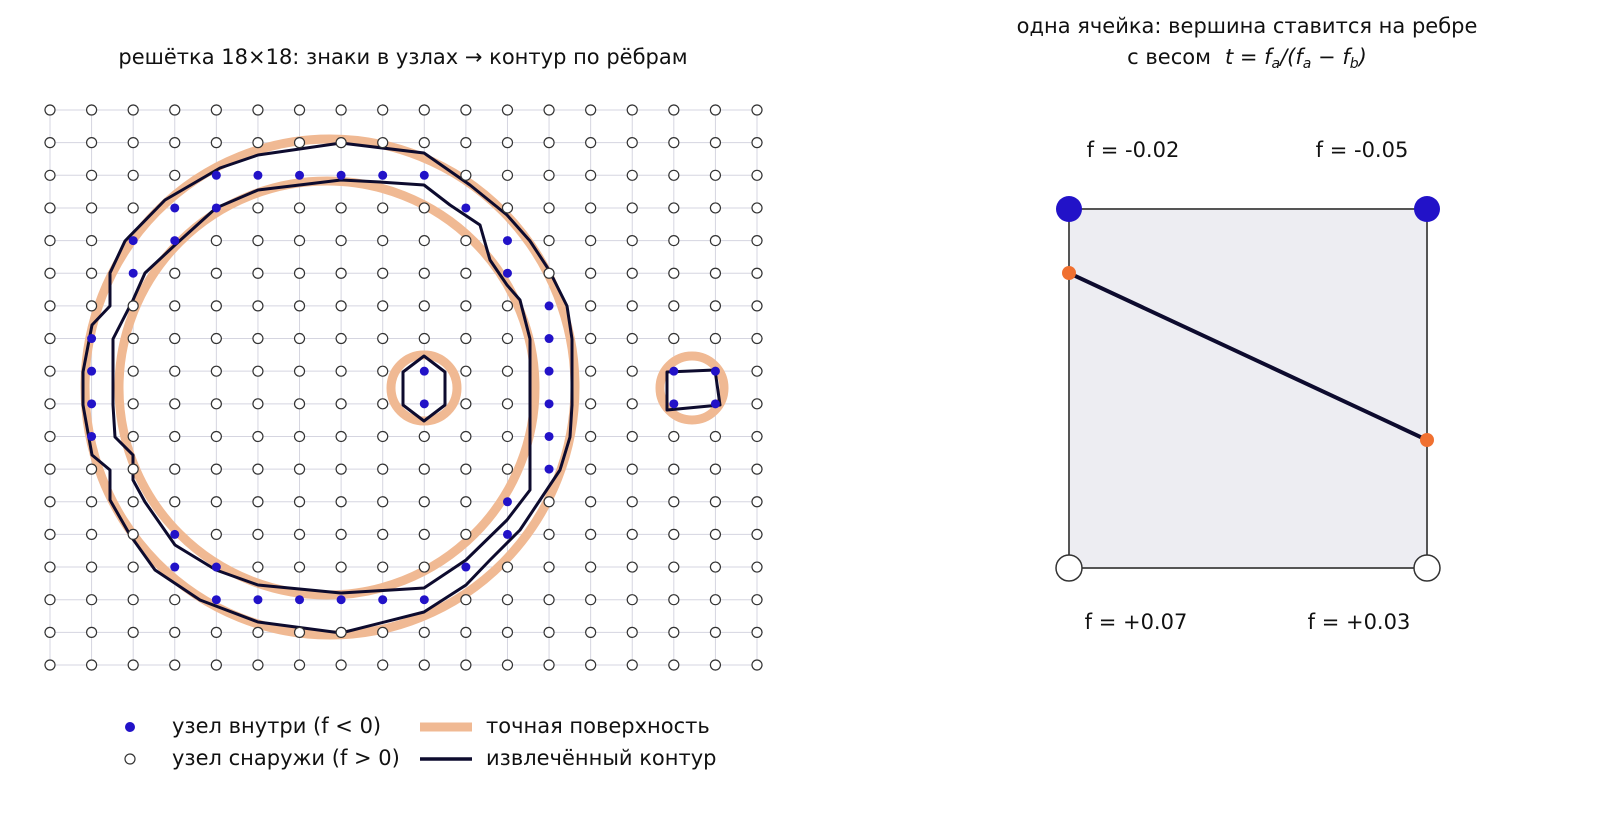 This screenshot has height=815, width=1600. Describe the element at coordinates (1359, 622) in the screenshot. I see `corner-label: f = +0.03` at that location.